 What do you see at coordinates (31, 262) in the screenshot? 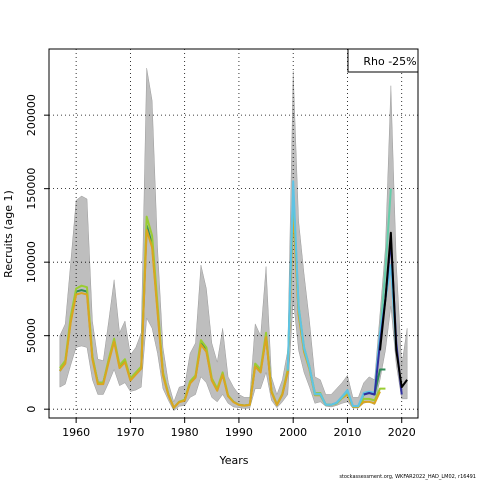
I see `y-tick-label: 100000` at bounding box center [31, 262].